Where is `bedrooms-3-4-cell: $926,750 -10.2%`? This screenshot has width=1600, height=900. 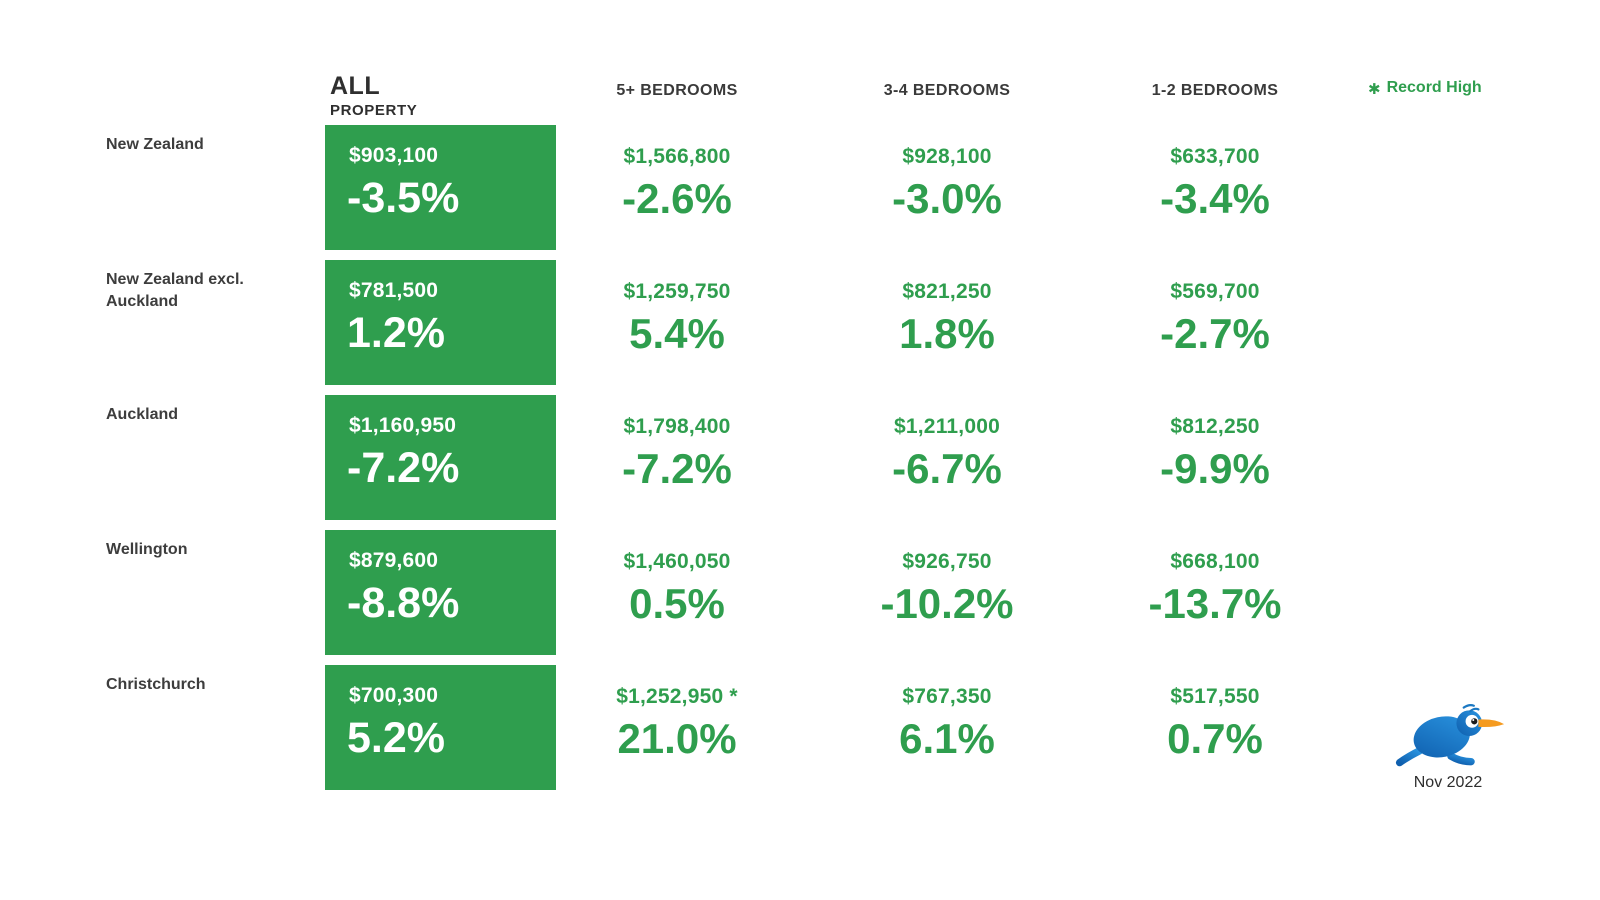
bedrooms-3-4-cell: $926,750 -10.2% is located at coordinates (947, 577).